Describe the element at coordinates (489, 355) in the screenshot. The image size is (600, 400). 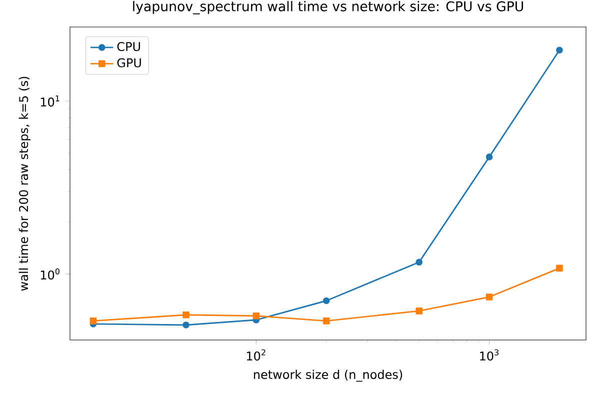
I see `x-tick-label: 10$^{3}$` at that location.